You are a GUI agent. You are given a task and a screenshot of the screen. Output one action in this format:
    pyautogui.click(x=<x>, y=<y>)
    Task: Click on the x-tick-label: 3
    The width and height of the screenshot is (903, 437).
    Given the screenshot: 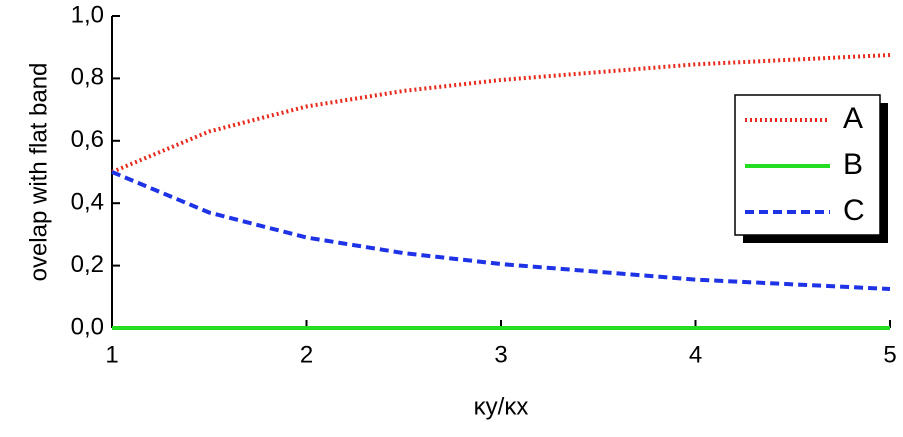 What is the action you would take?
    pyautogui.click(x=500, y=354)
    